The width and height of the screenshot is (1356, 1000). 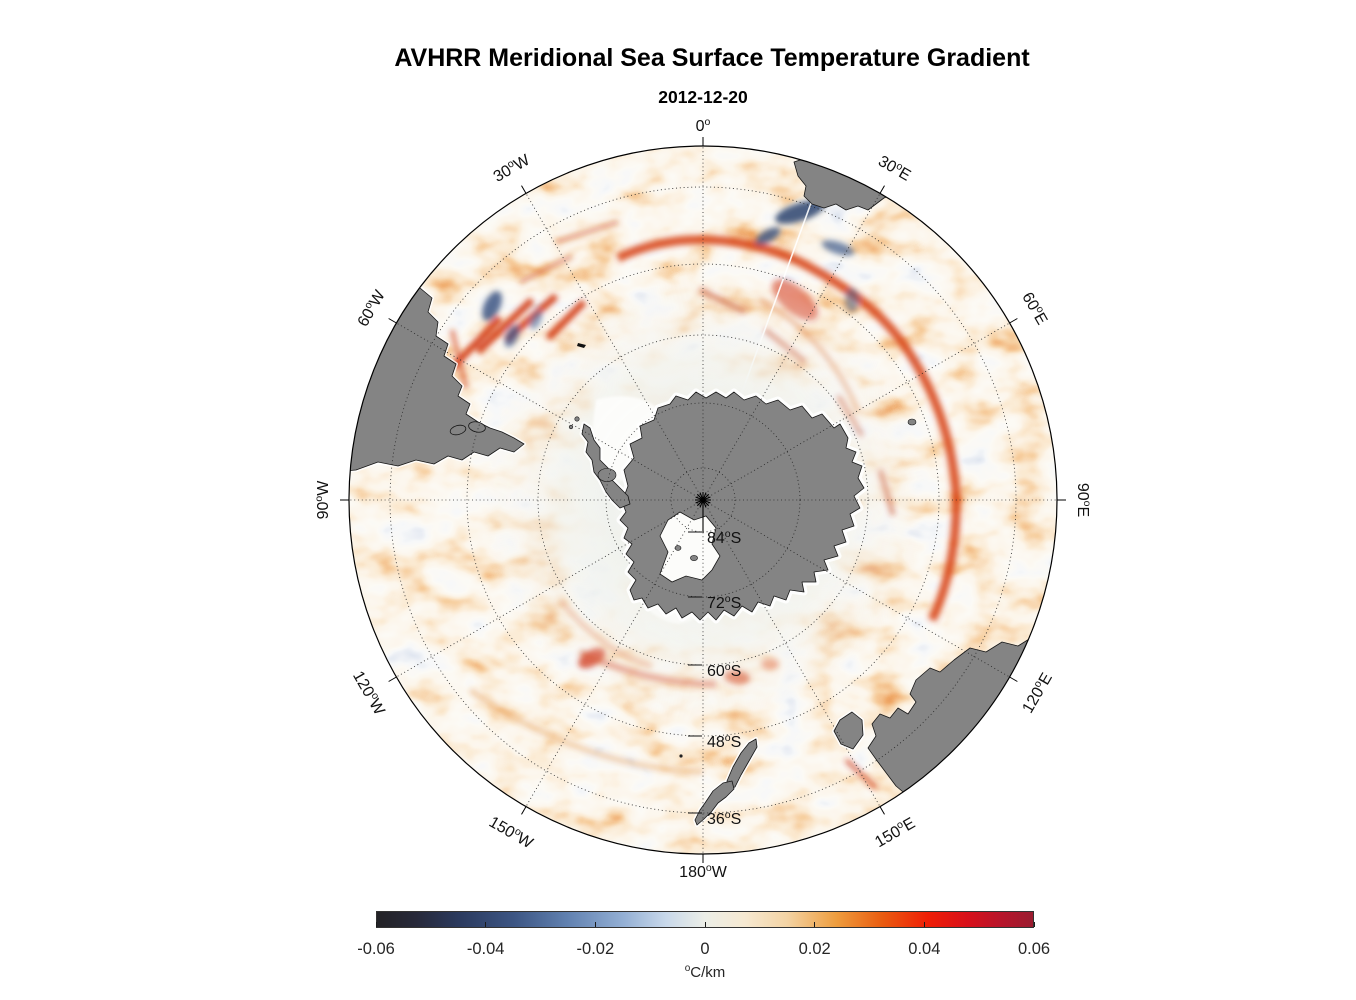 I want to click on graticule-label-text: 120oW, so click(x=369, y=693).